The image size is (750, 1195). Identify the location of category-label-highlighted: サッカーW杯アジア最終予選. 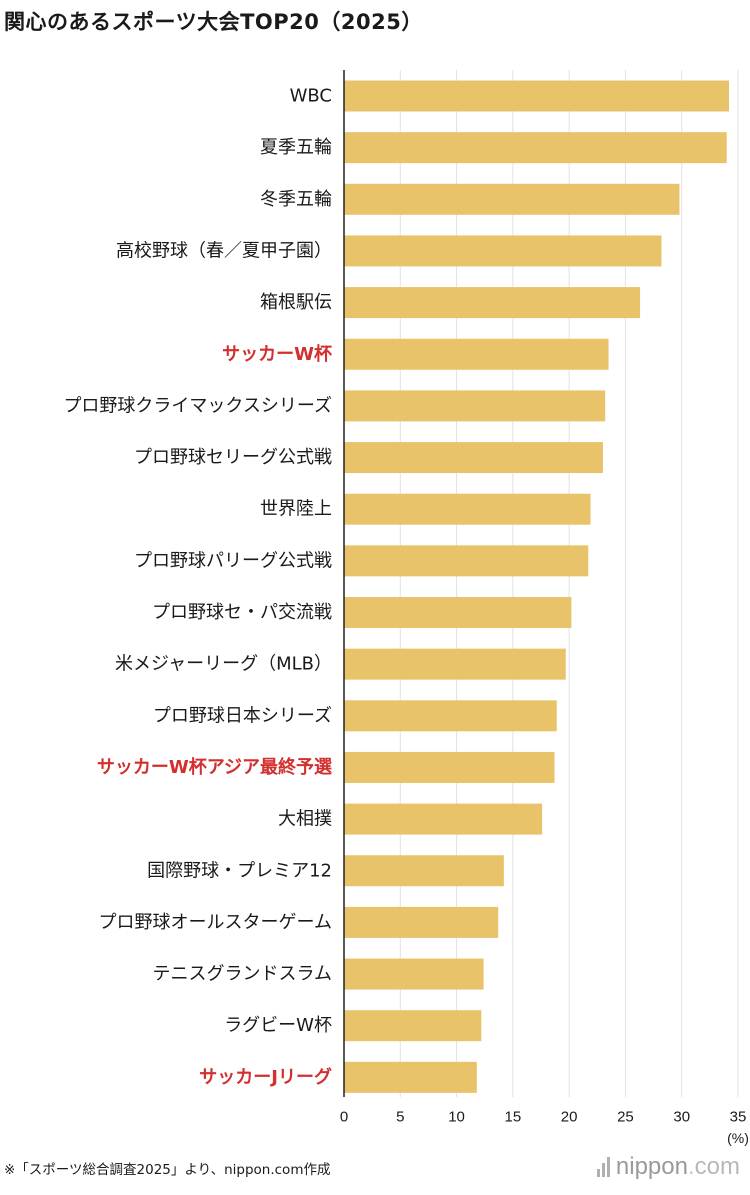
(214, 767).